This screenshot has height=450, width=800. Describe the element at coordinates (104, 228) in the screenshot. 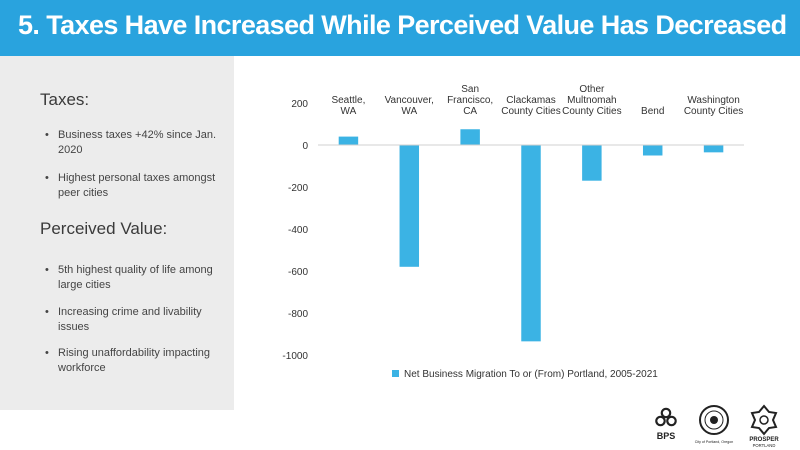

I see `perceived-value-heading: Perceived Value:` at that location.